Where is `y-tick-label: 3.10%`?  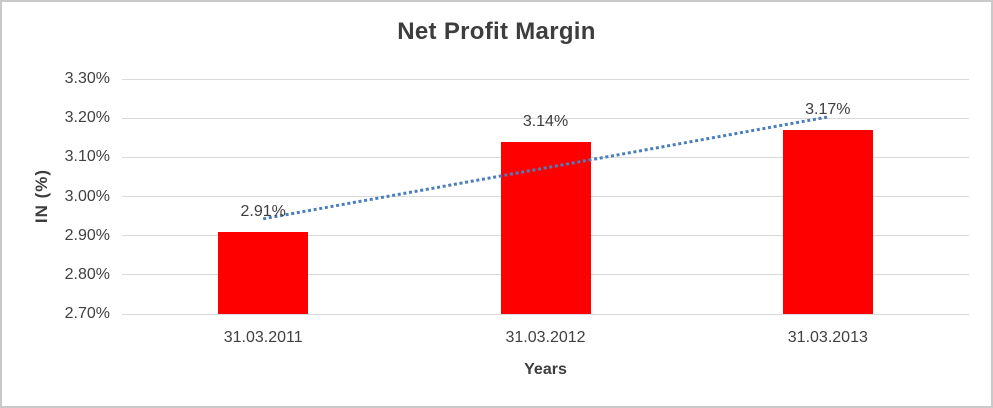
y-tick-label: 3.10% is located at coordinates (87, 157).